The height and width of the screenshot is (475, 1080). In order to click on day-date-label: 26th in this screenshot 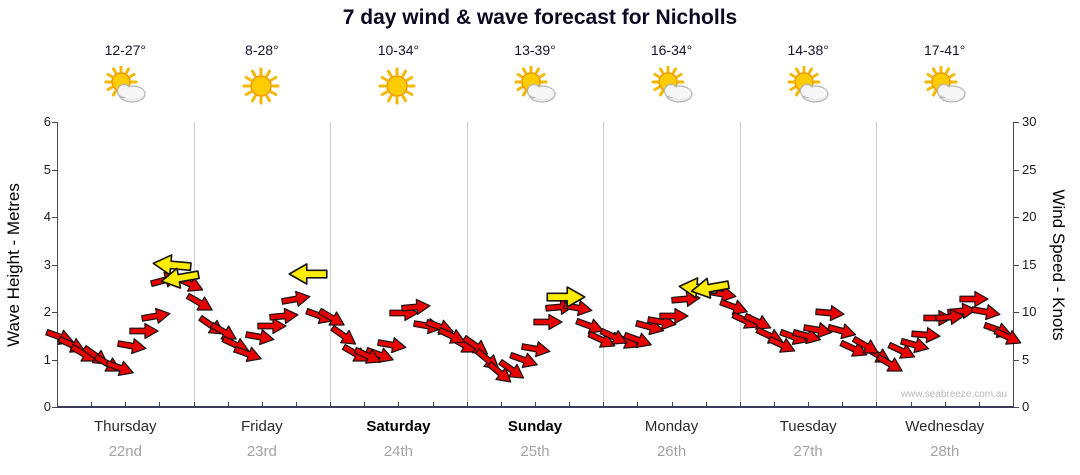, I will do `click(671, 451)`.